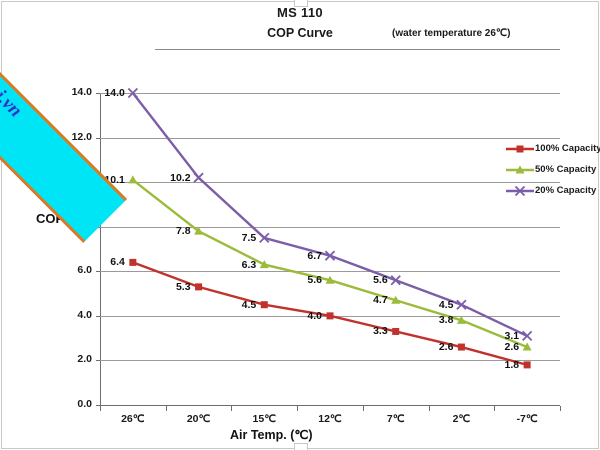 The height and width of the screenshot is (450, 600). What do you see at coordinates (451, 33) in the screenshot?
I see `water-temperature-note: (water temperature 26℃)` at bounding box center [451, 33].